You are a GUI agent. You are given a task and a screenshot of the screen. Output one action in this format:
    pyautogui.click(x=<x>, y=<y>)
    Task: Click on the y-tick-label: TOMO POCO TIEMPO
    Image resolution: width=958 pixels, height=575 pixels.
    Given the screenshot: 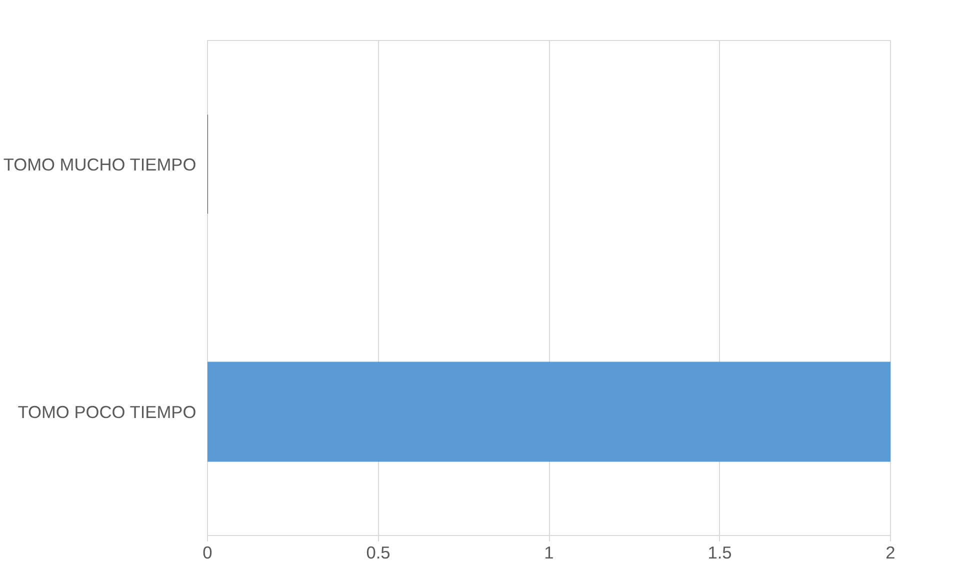 What is the action you would take?
    pyautogui.click(x=107, y=412)
    